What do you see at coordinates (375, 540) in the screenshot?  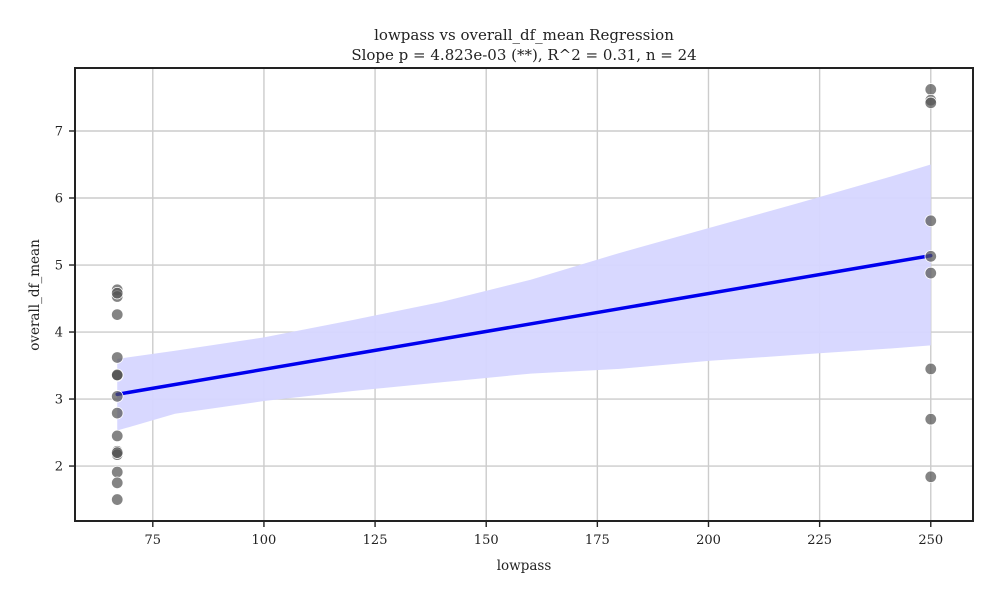 I see `x-tick-label: 125` at bounding box center [375, 540].